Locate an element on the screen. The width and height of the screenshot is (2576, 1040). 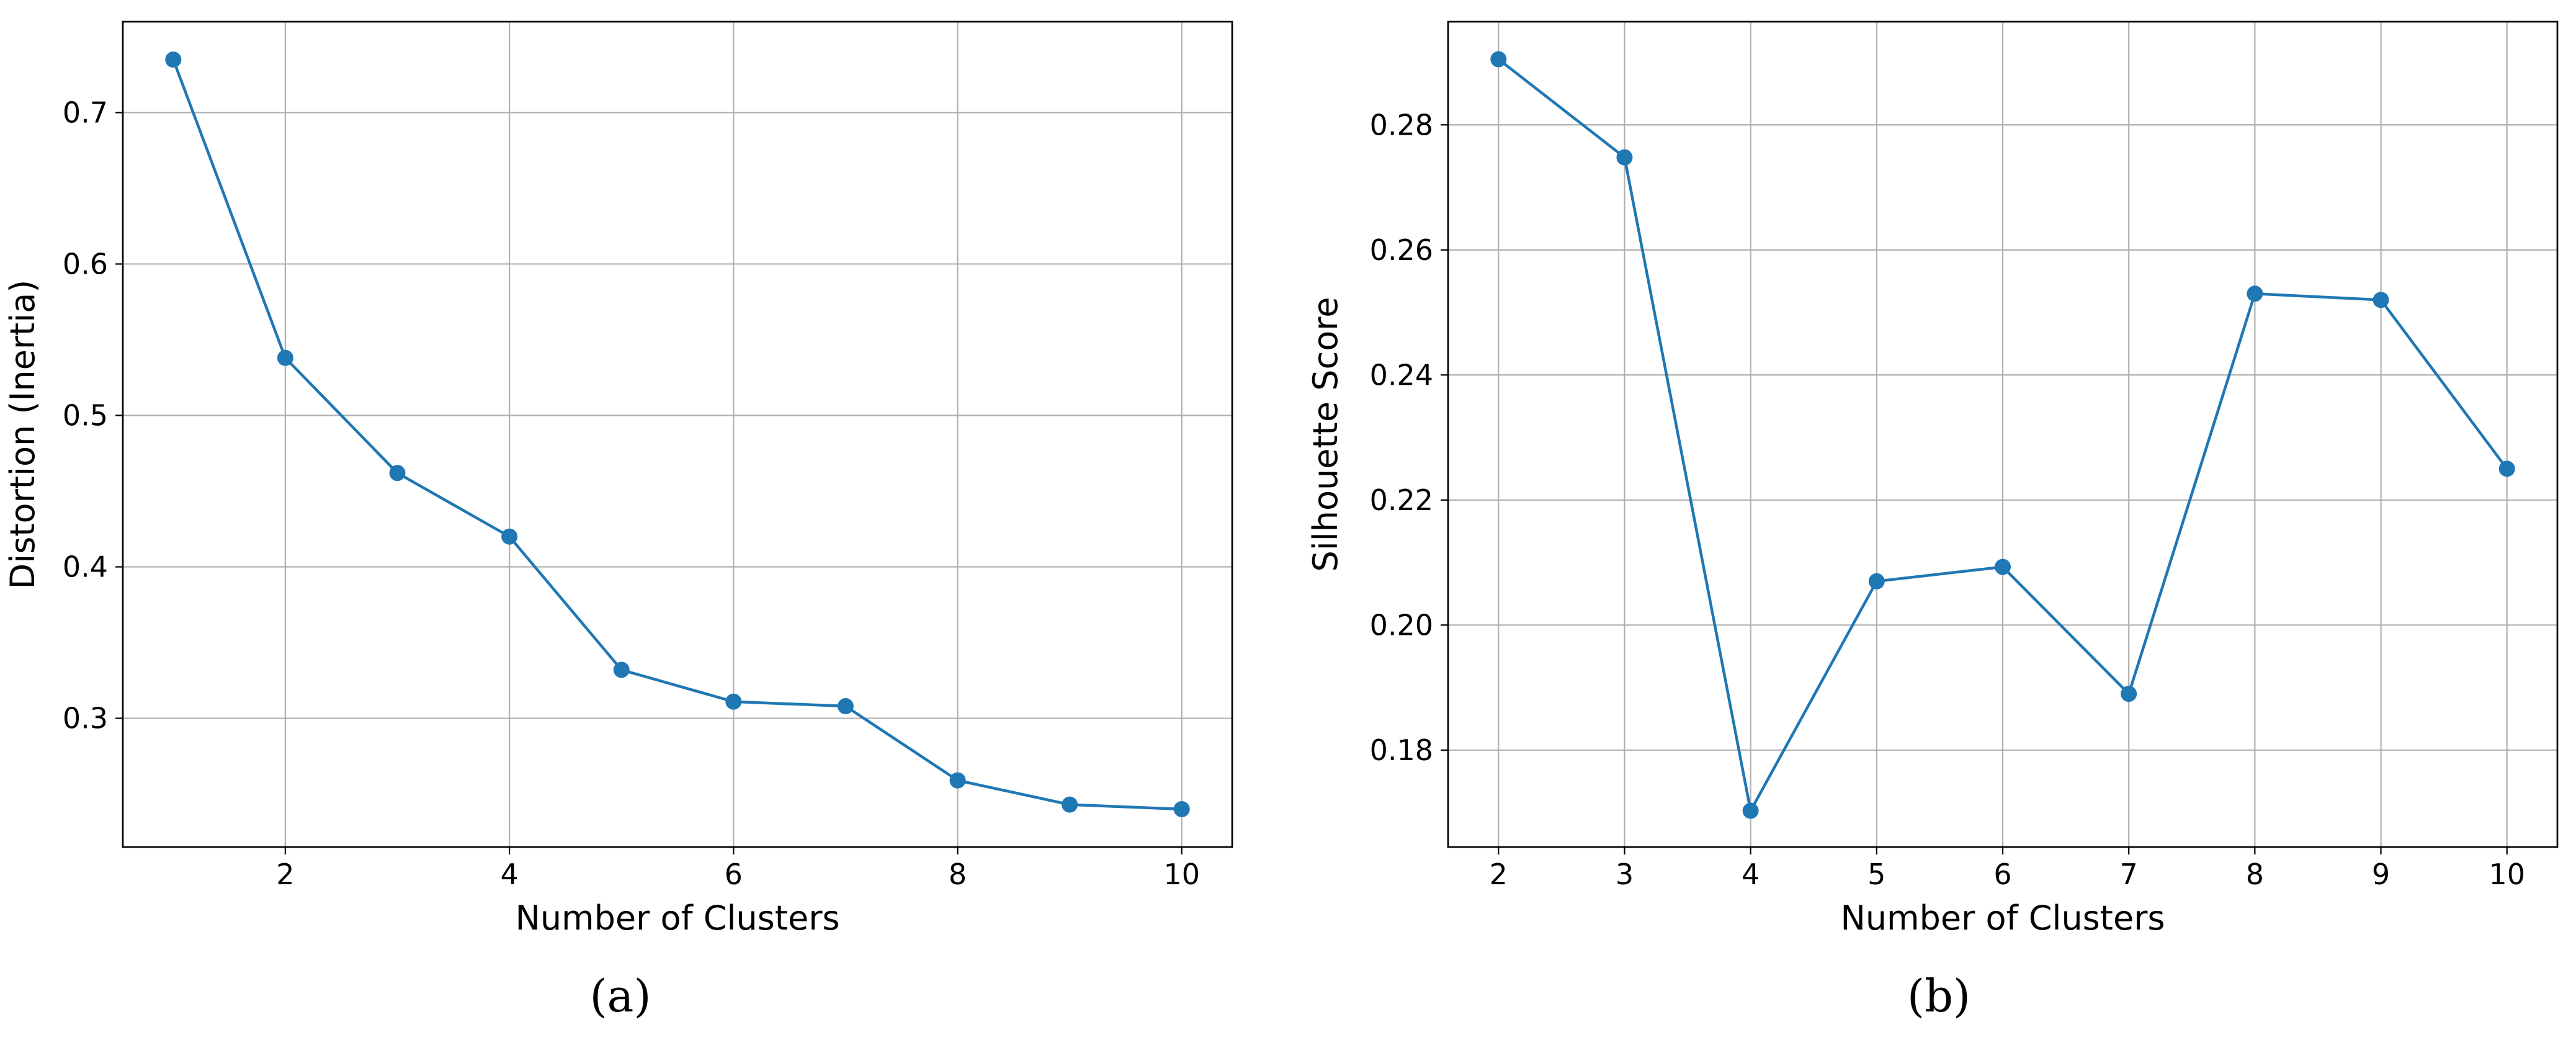
chart-b-x-tick-label: 10 is located at coordinates (2507, 875).